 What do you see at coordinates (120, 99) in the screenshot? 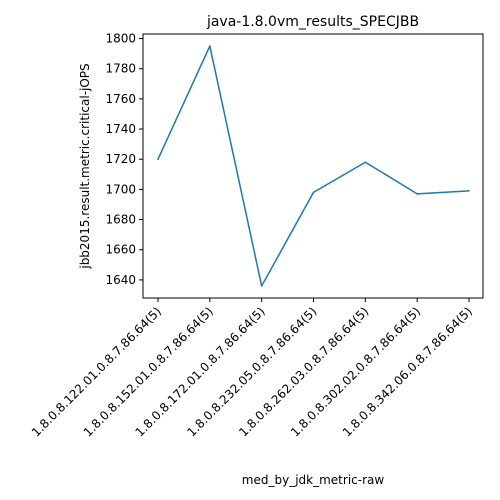
I see `y-tick-label: 1760` at bounding box center [120, 99].